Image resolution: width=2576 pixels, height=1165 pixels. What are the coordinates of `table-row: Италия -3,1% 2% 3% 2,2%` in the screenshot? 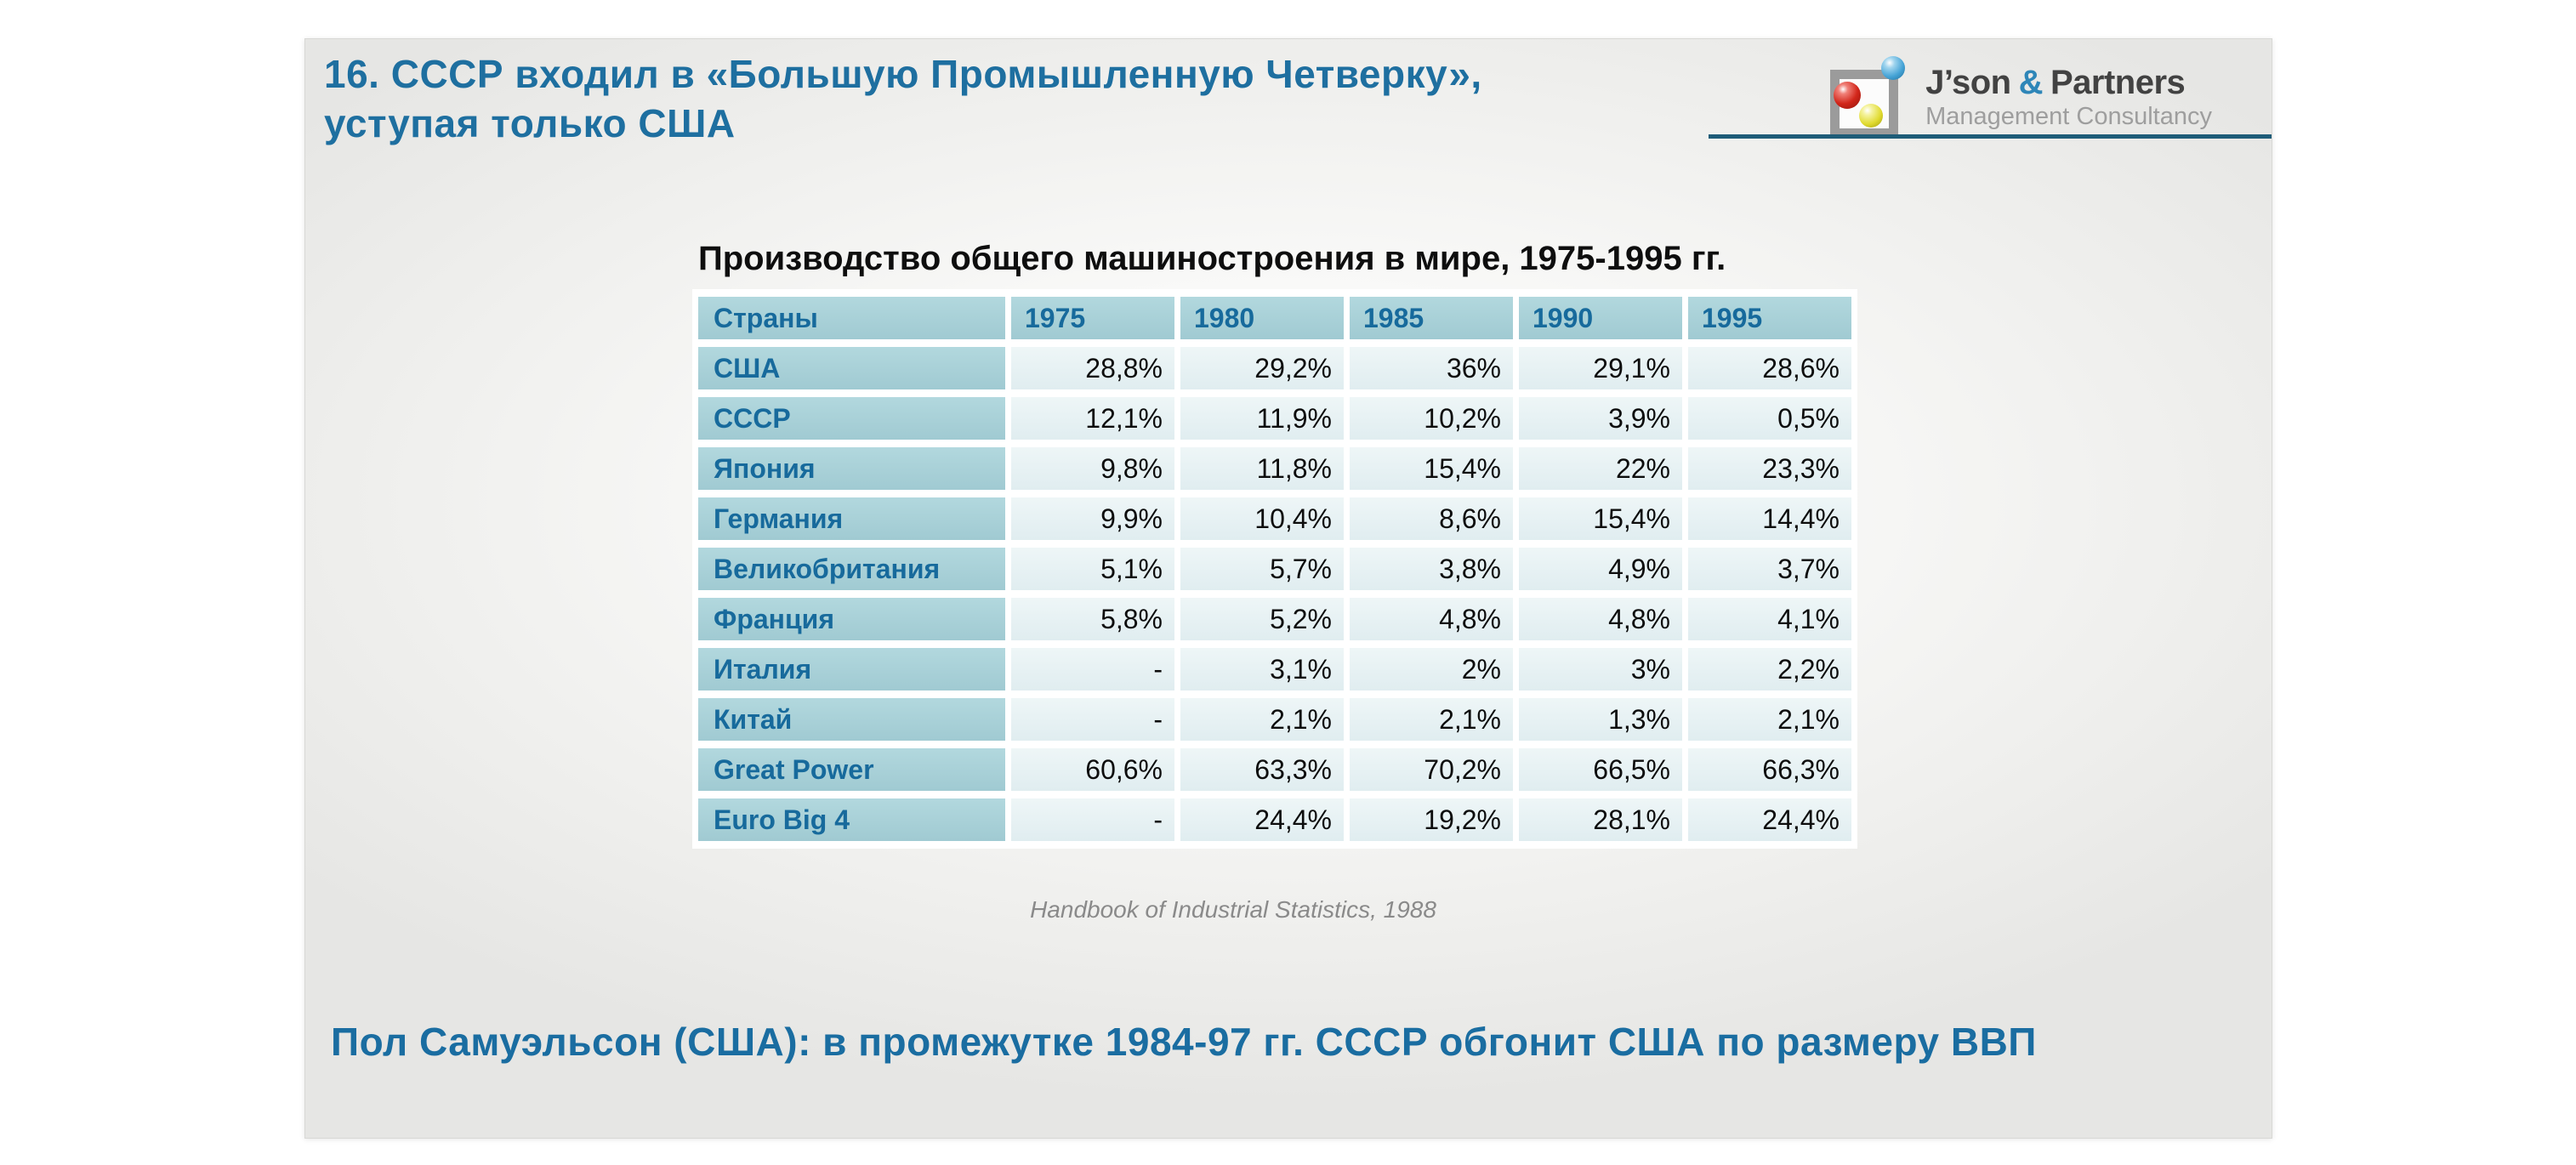 It's located at (1274, 669).